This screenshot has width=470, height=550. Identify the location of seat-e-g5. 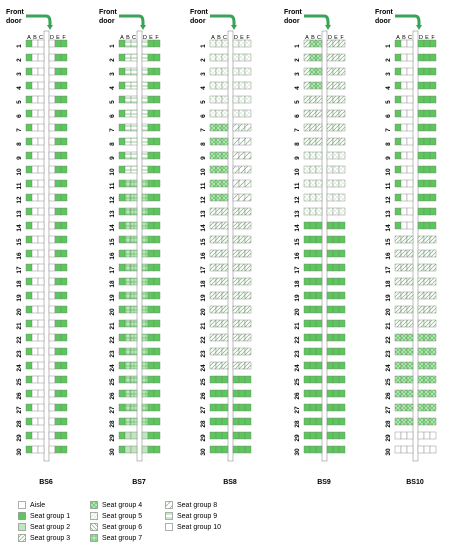
(336, 183).